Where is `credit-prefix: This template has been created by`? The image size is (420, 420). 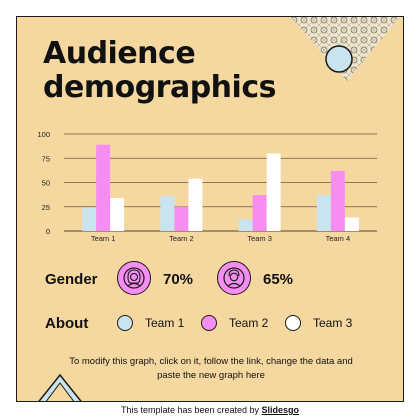 credit-prefix: This template has been created by is located at coordinates (190, 410).